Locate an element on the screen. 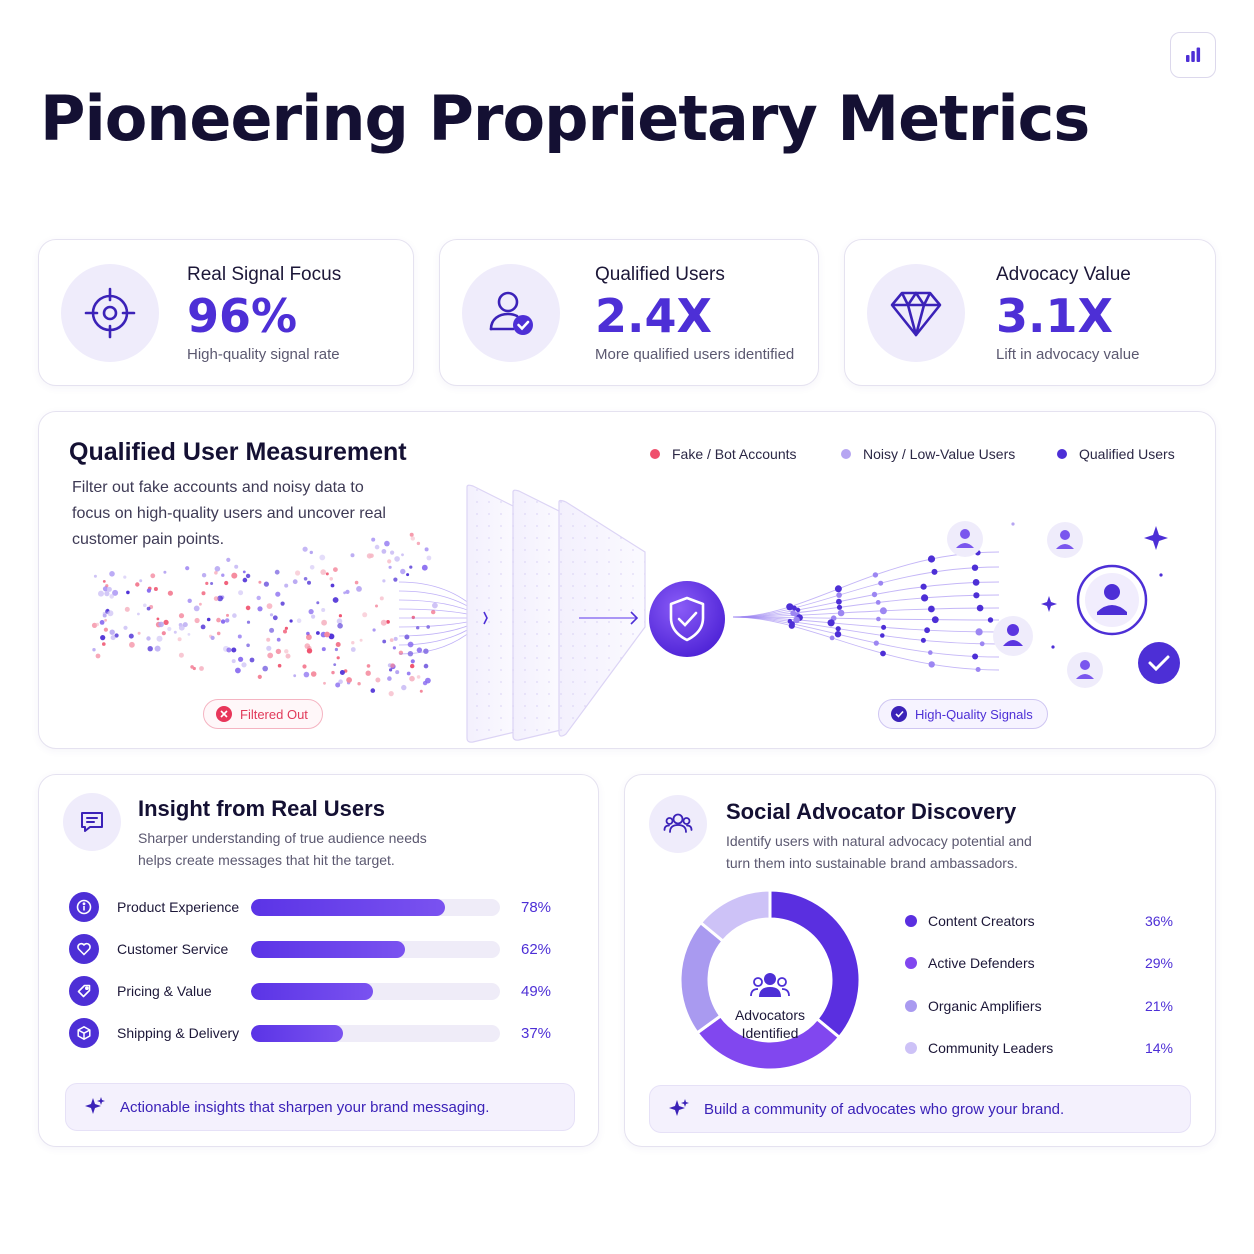 The width and height of the screenshot is (1254, 1254). segment-row-community-leaders: Community Leaders 14% is located at coordinates (1039, 1048).